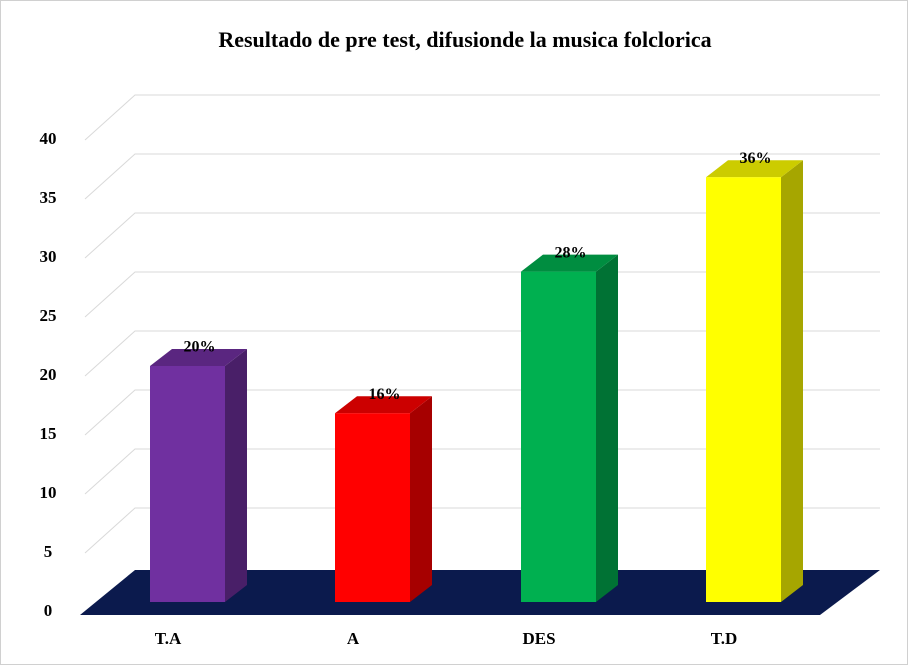 The width and height of the screenshot is (909, 666). What do you see at coordinates (571, 252) in the screenshot?
I see `value-label: 28%` at bounding box center [571, 252].